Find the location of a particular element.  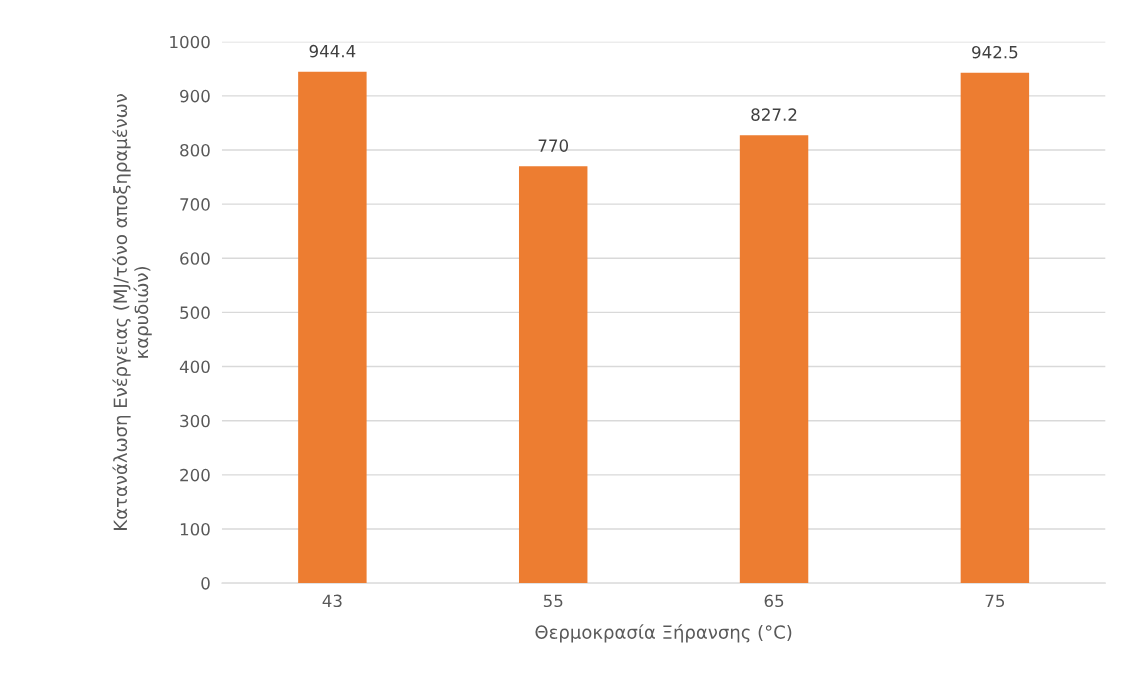

x-tick-label: 75 is located at coordinates (995, 601).